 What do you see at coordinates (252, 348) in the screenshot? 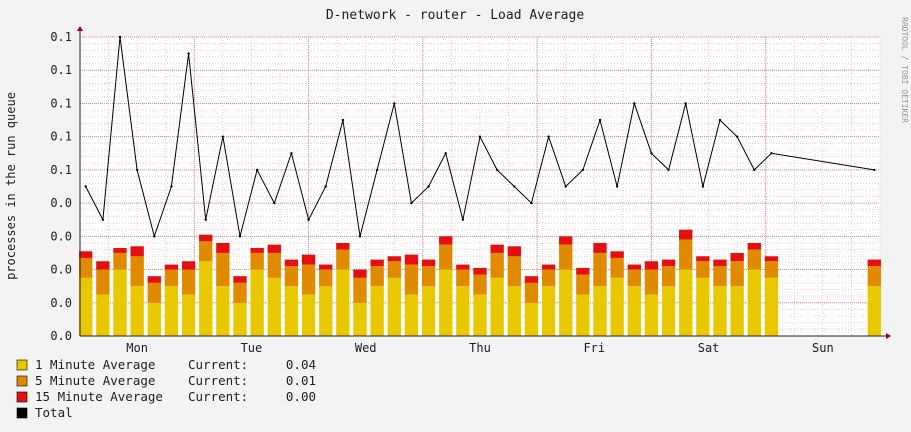
I see `x-tick-label: Tue` at bounding box center [252, 348].